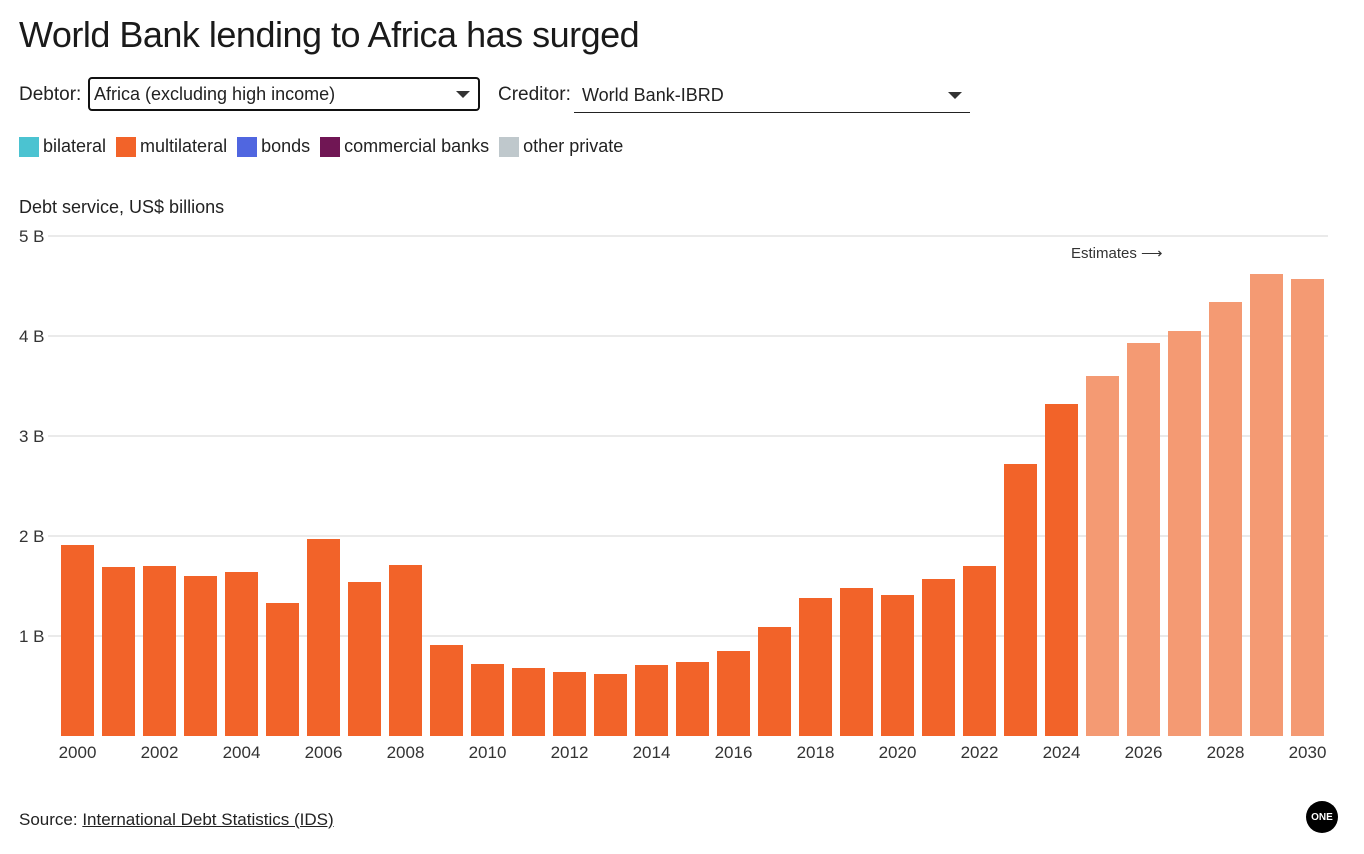  Describe the element at coordinates (488, 752) in the screenshot. I see `x-tick-label: 2010` at that location.